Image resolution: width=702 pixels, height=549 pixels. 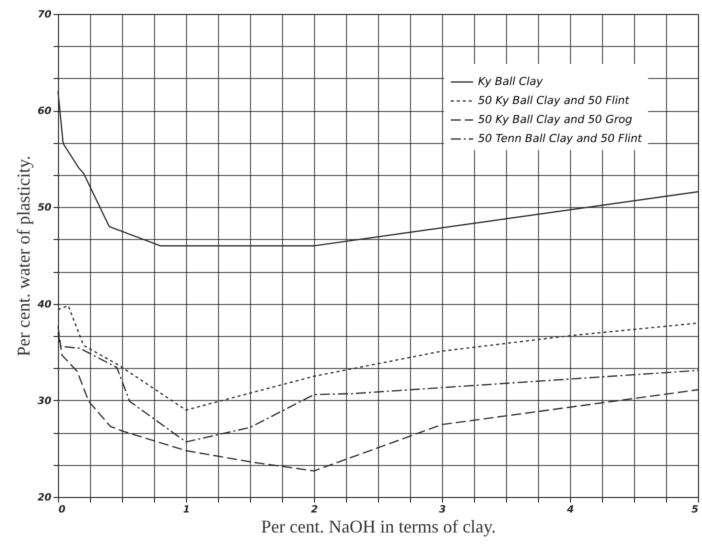 What do you see at coordinates (186, 510) in the screenshot?
I see `x-tick-label: 1` at bounding box center [186, 510].